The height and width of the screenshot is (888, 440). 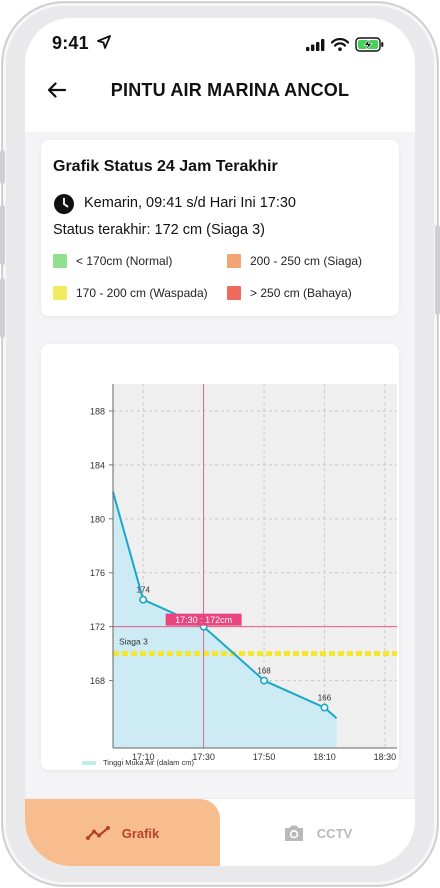 I want to click on x-tick-label: 18:10, so click(x=324, y=757).